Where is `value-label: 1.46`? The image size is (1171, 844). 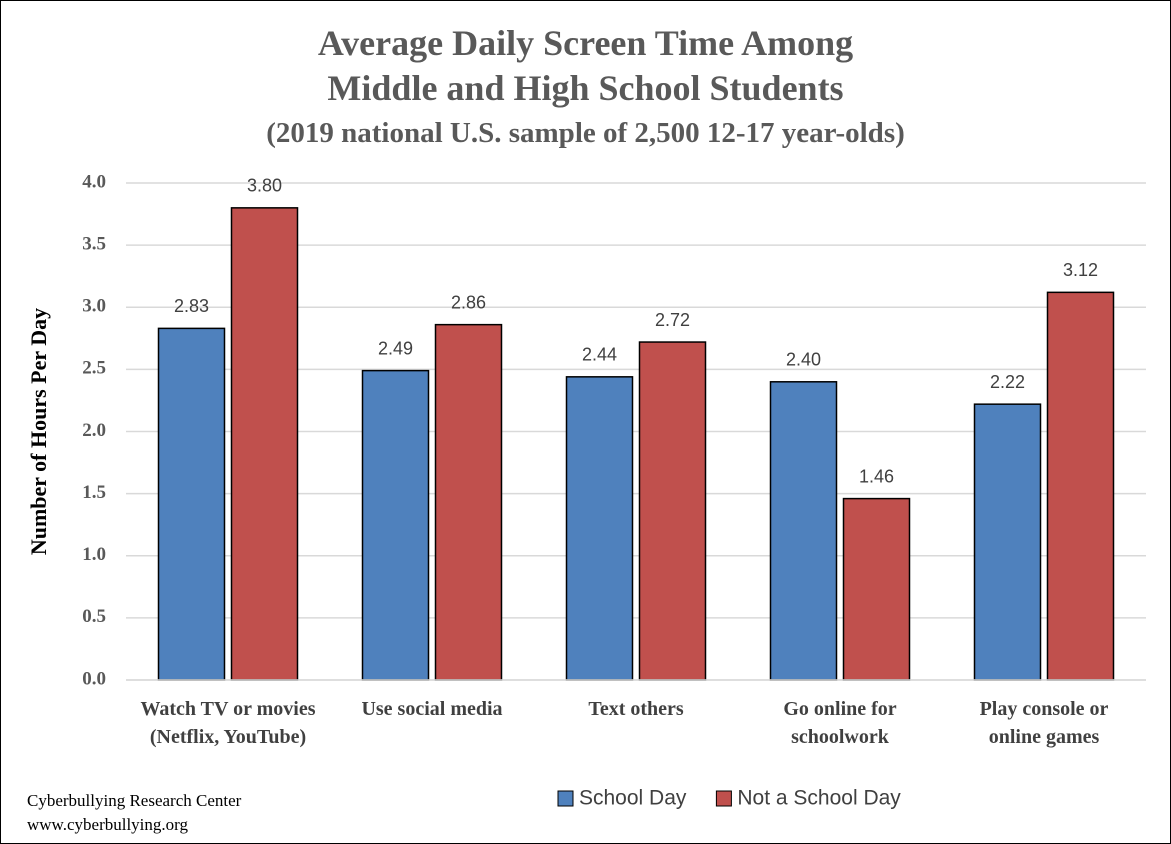
value-label: 1.46 is located at coordinates (876, 476).